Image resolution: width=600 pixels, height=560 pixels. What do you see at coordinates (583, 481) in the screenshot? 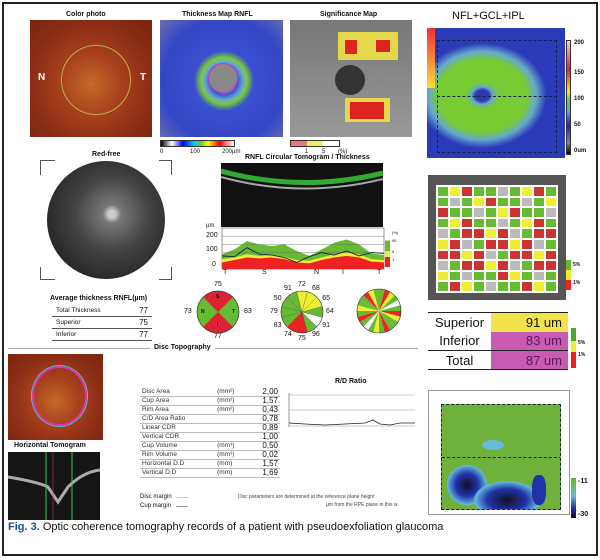
I see `scale-label: -11` at bounding box center [583, 481].